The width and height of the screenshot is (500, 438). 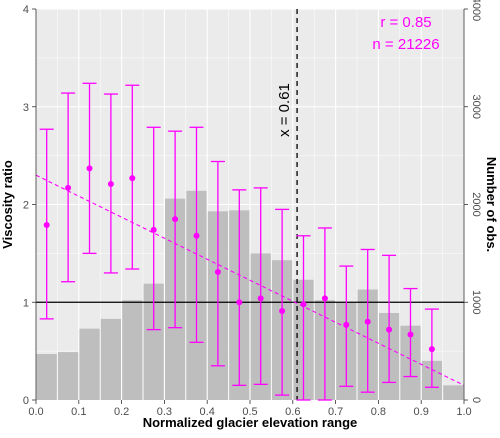 I want to click on right-tick-label: 3000, so click(x=476, y=107).